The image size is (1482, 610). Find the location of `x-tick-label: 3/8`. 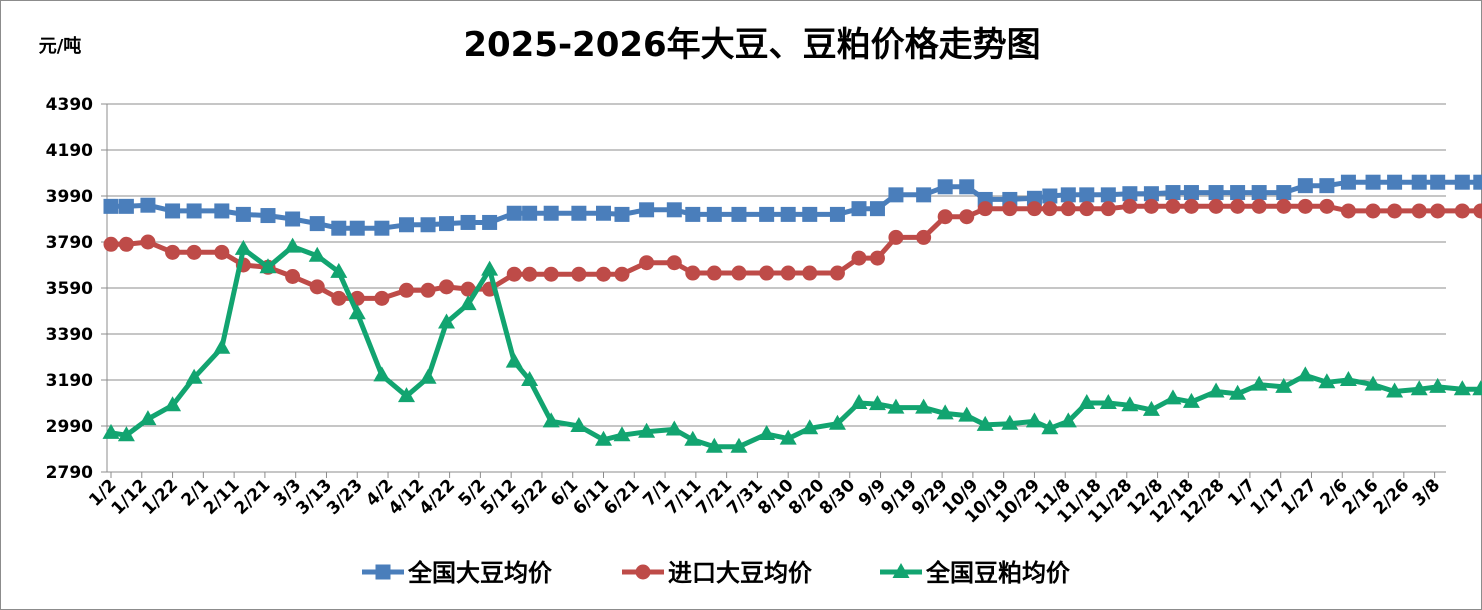

x-tick-label: 3/8 is located at coordinates (1426, 492).